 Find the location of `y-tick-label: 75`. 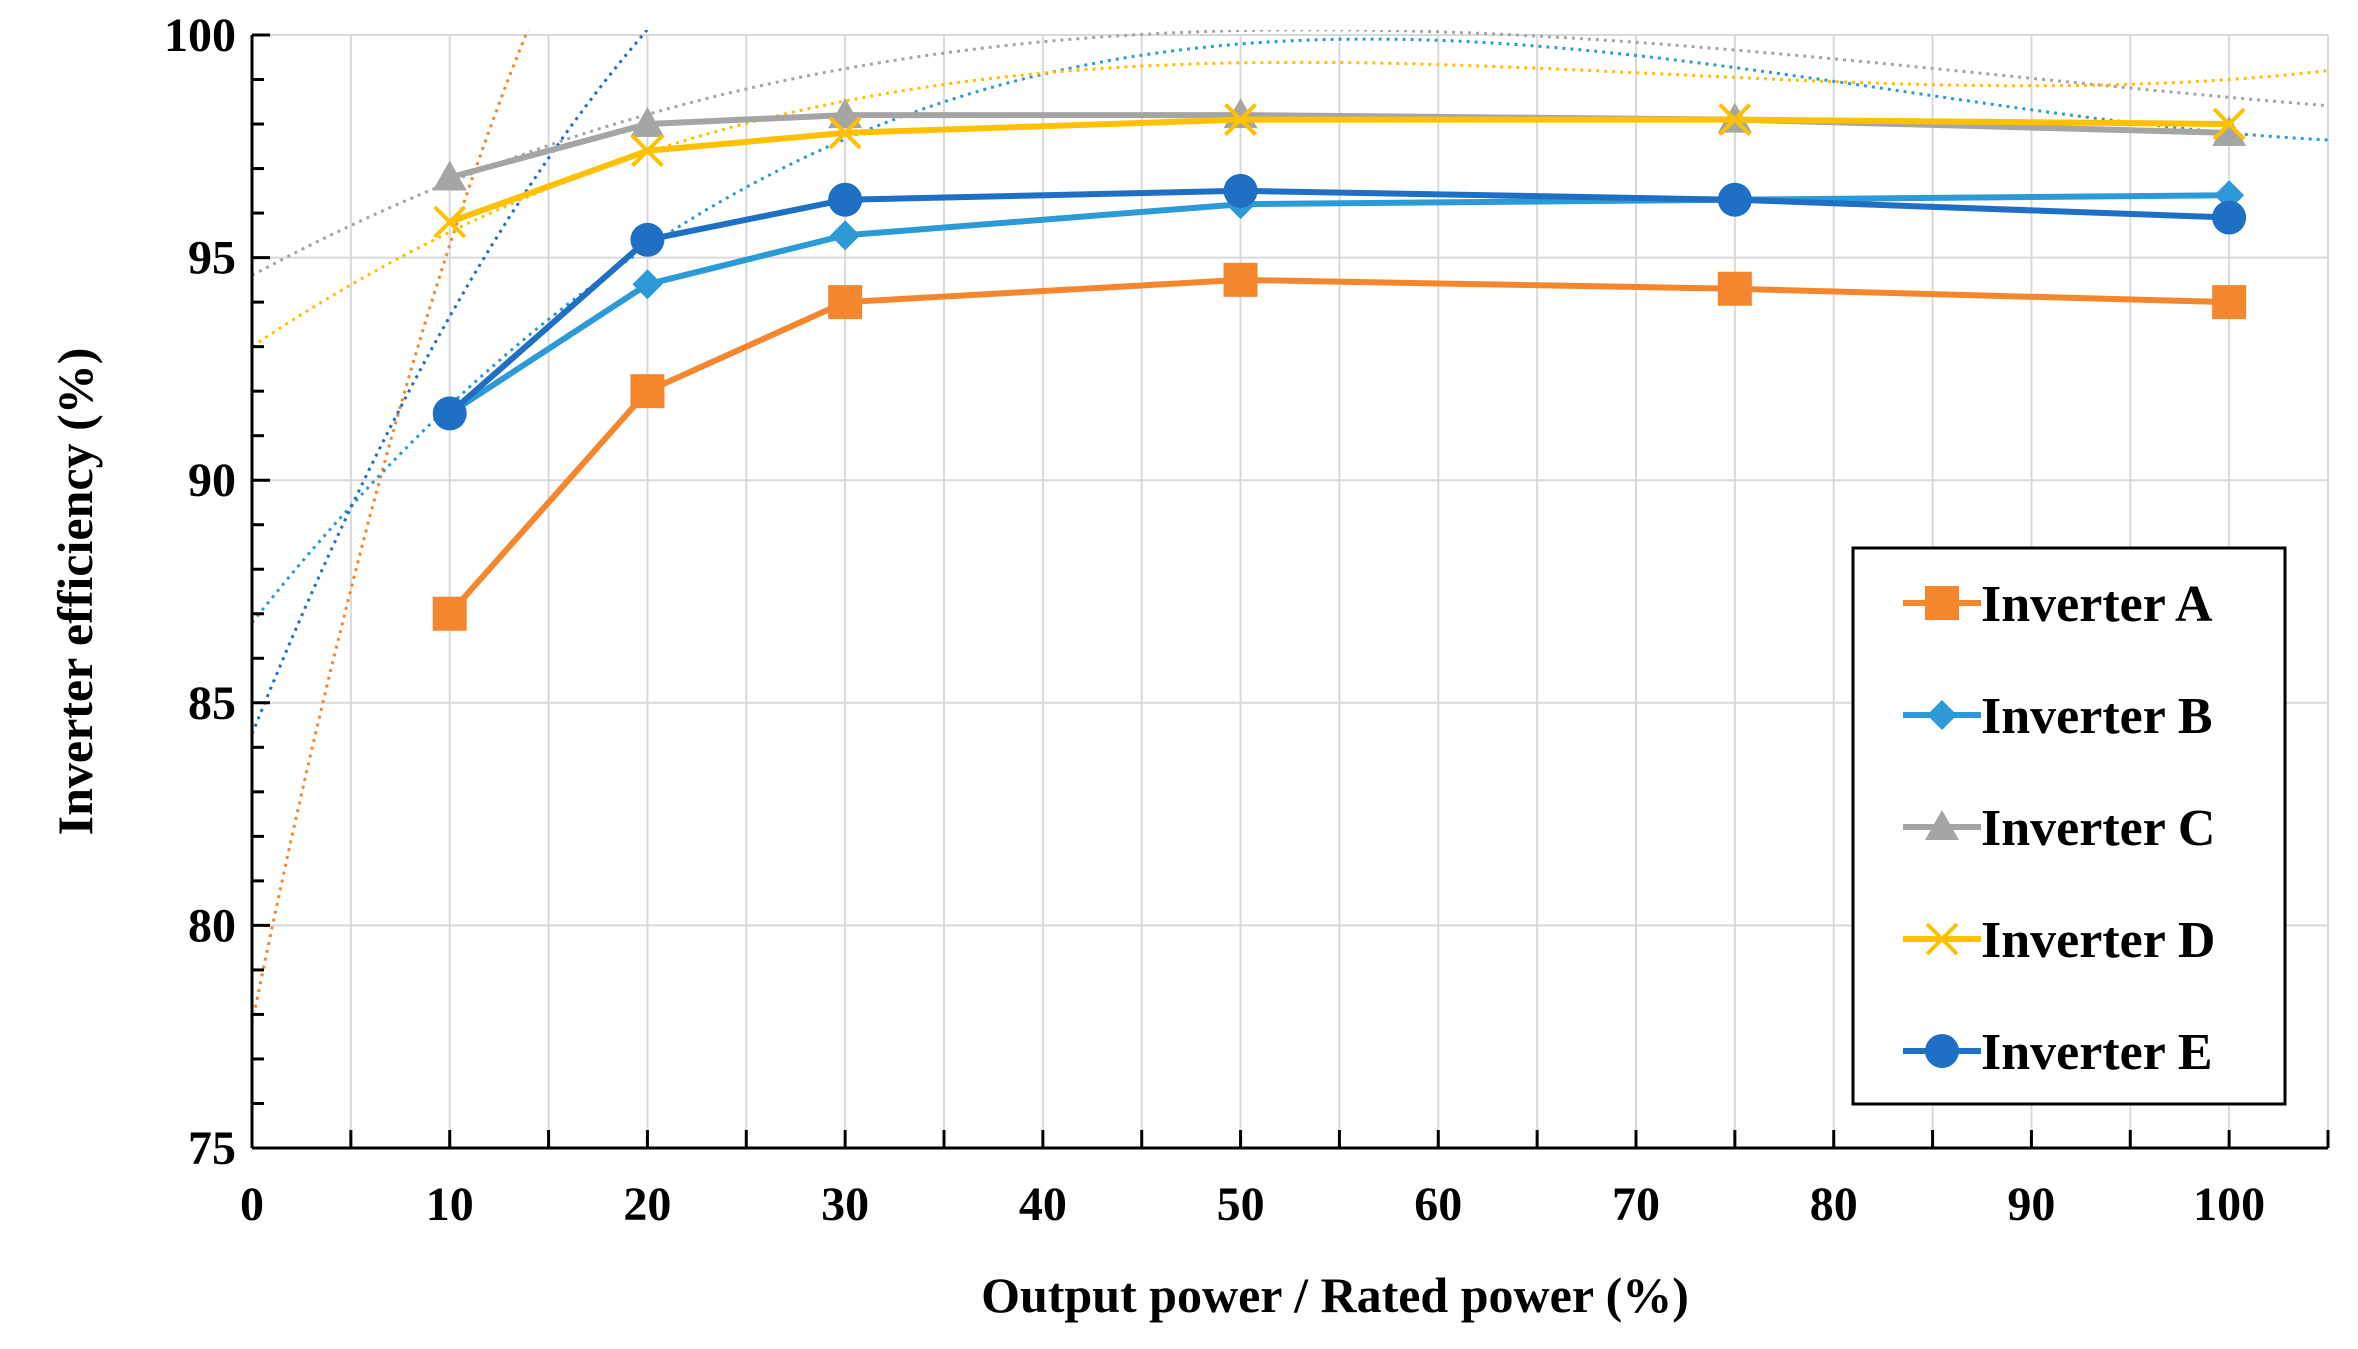

y-tick-label: 75 is located at coordinates (212, 1148).